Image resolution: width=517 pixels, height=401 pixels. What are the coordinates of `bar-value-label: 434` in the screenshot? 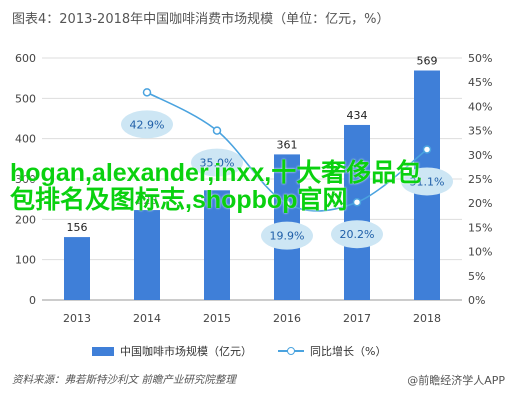 It's located at (357, 115).